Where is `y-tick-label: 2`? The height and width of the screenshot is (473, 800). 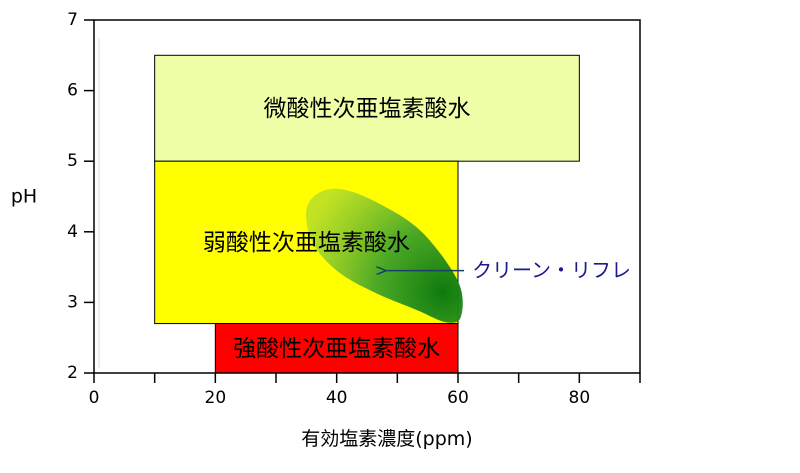
y-tick-label: 2 is located at coordinates (72, 373).